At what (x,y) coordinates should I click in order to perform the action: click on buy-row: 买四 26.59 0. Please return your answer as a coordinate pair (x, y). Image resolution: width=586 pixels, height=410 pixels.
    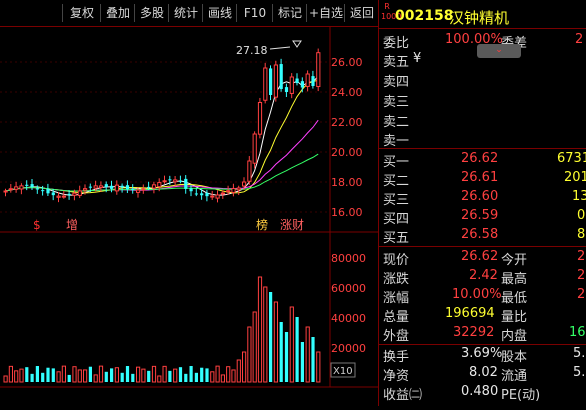
    Looking at the image, I should click on (482, 217).